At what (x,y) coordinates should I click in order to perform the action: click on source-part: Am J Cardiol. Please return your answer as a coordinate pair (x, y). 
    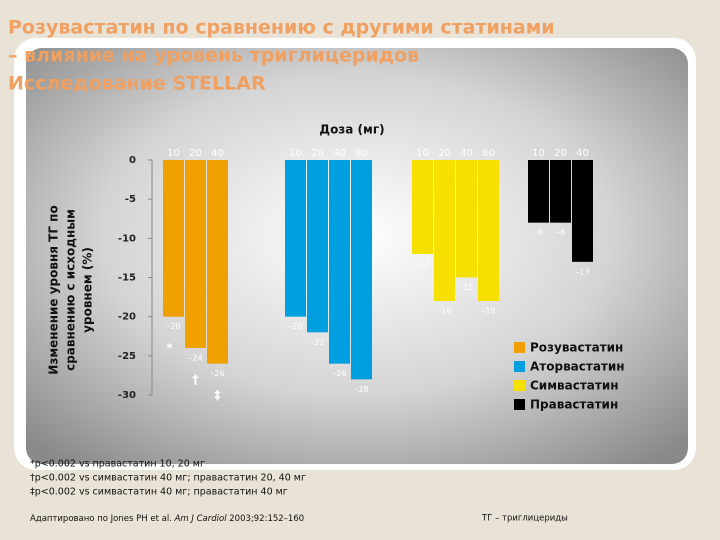
    Looking at the image, I should click on (201, 519).